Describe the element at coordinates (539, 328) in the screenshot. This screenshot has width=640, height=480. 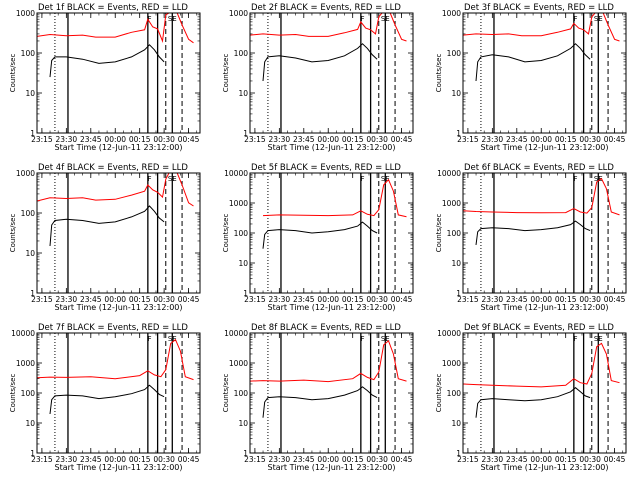
I see `panel-title: Det 9f BLACK = Events, RED = LLD` at that location.